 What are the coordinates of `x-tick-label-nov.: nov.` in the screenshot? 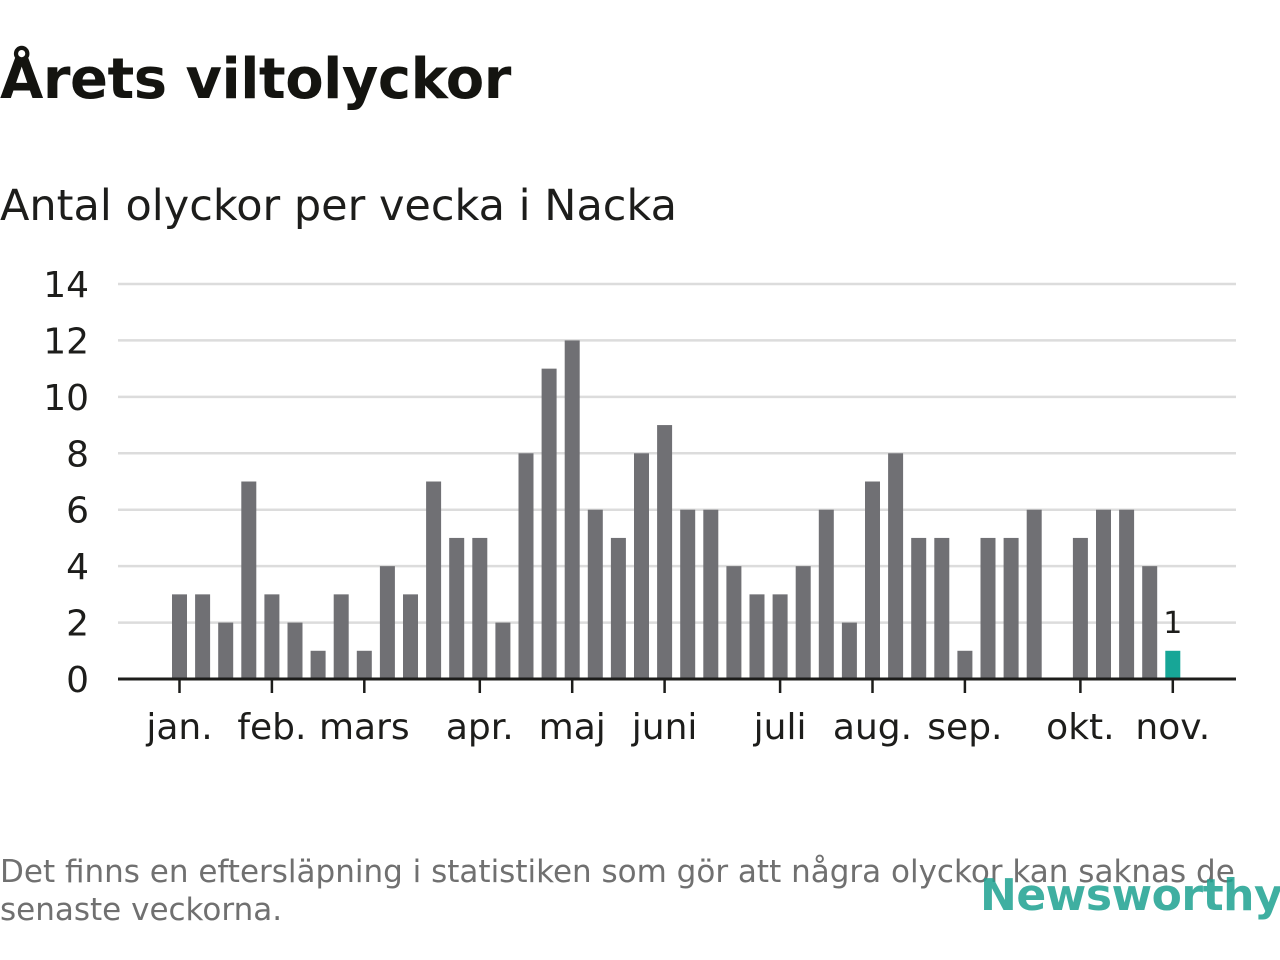 It's located at (1172, 727).